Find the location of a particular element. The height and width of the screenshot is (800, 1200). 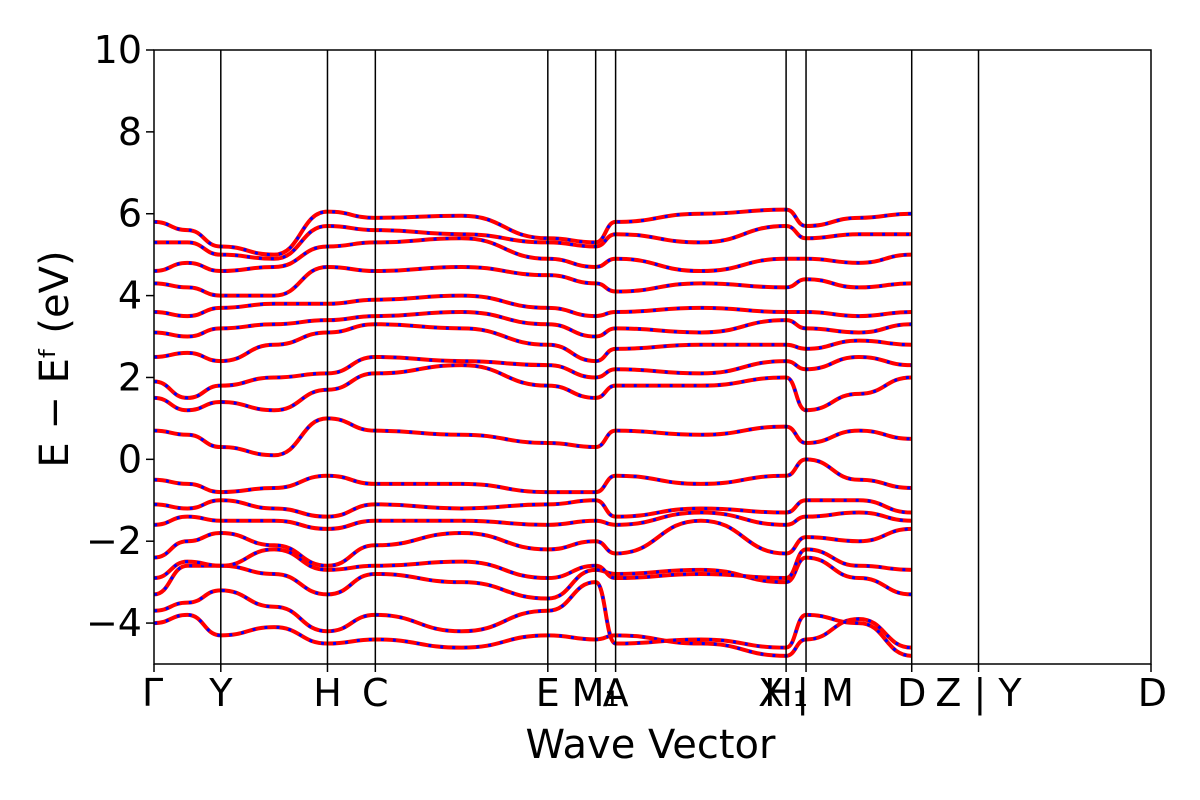

band-8-spin-up is located at coordinates (532, 437).